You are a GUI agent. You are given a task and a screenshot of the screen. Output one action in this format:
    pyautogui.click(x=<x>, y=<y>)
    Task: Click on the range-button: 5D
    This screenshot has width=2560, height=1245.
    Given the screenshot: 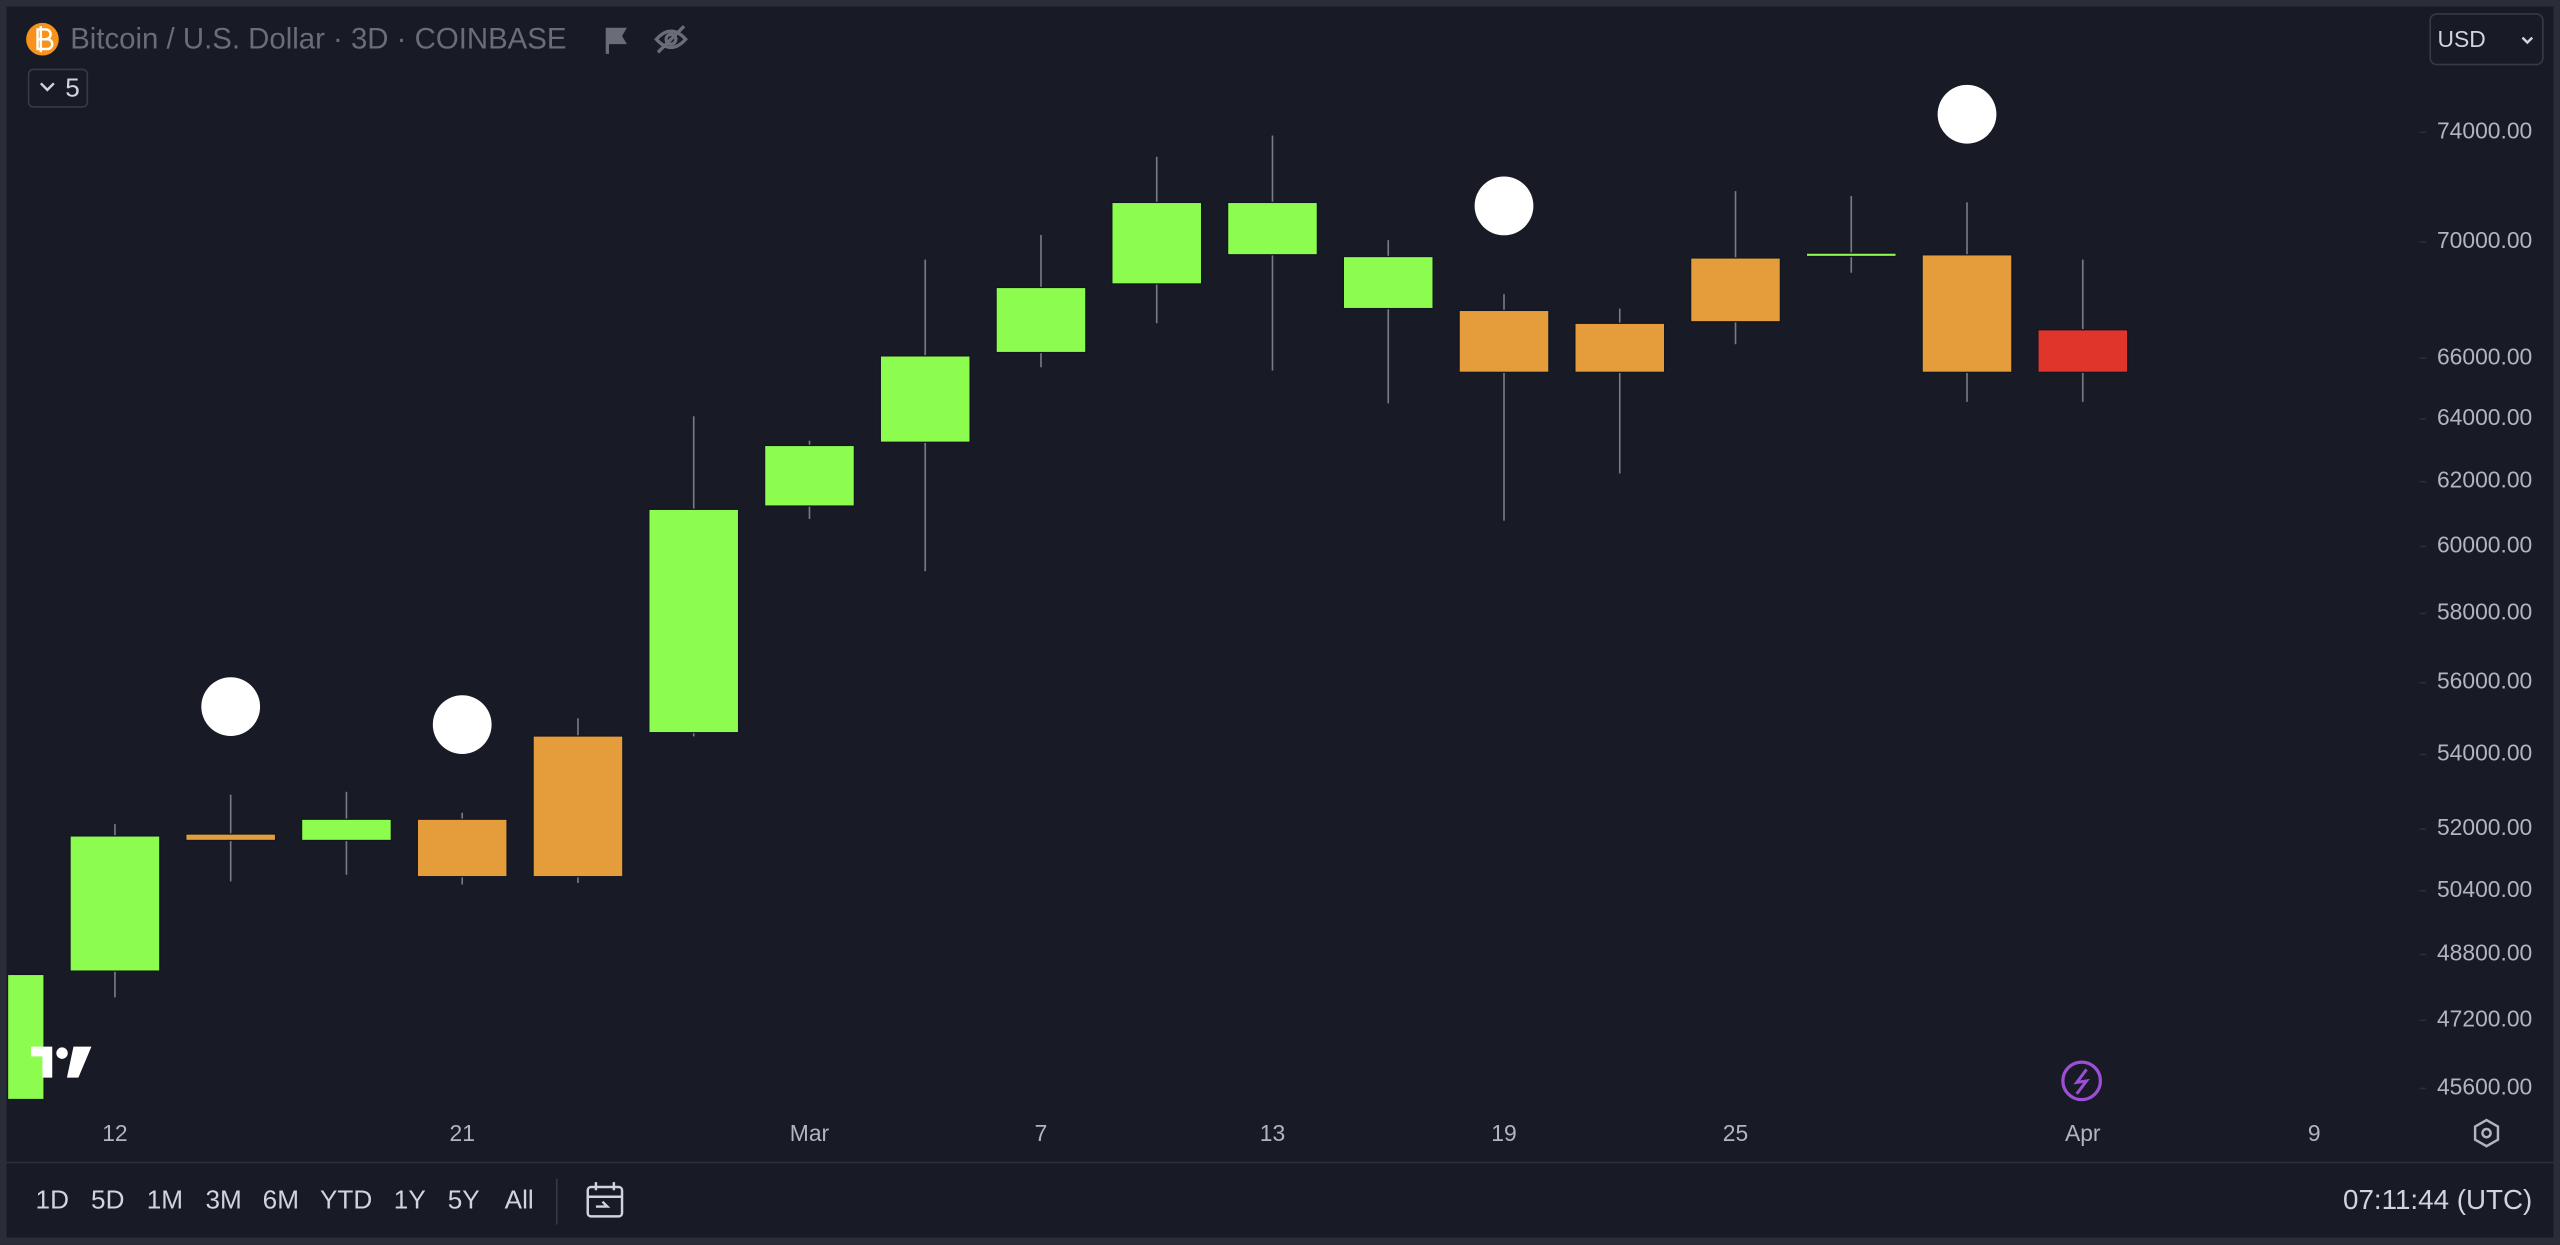 What is the action you would take?
    pyautogui.click(x=107, y=1200)
    